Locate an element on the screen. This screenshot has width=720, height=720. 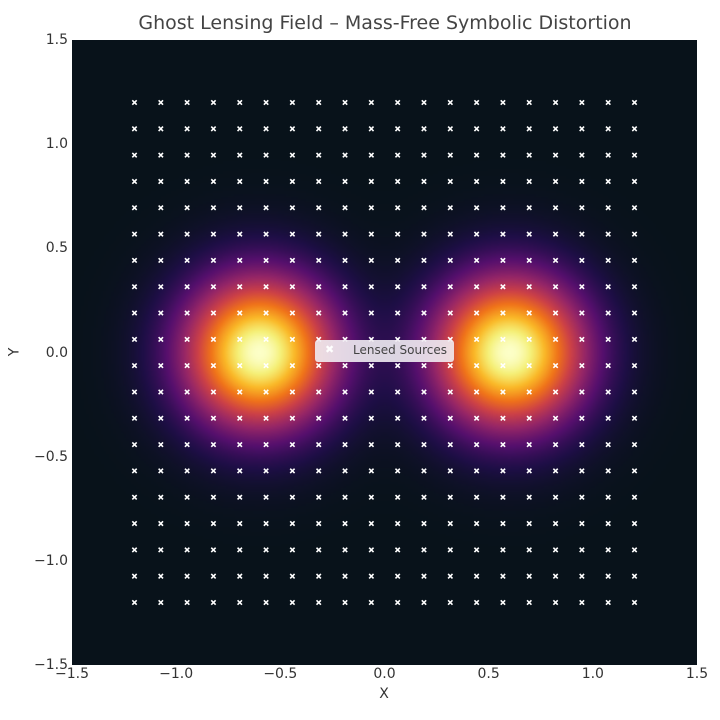
y-tick-label: −1.0 is located at coordinates (51, 560).